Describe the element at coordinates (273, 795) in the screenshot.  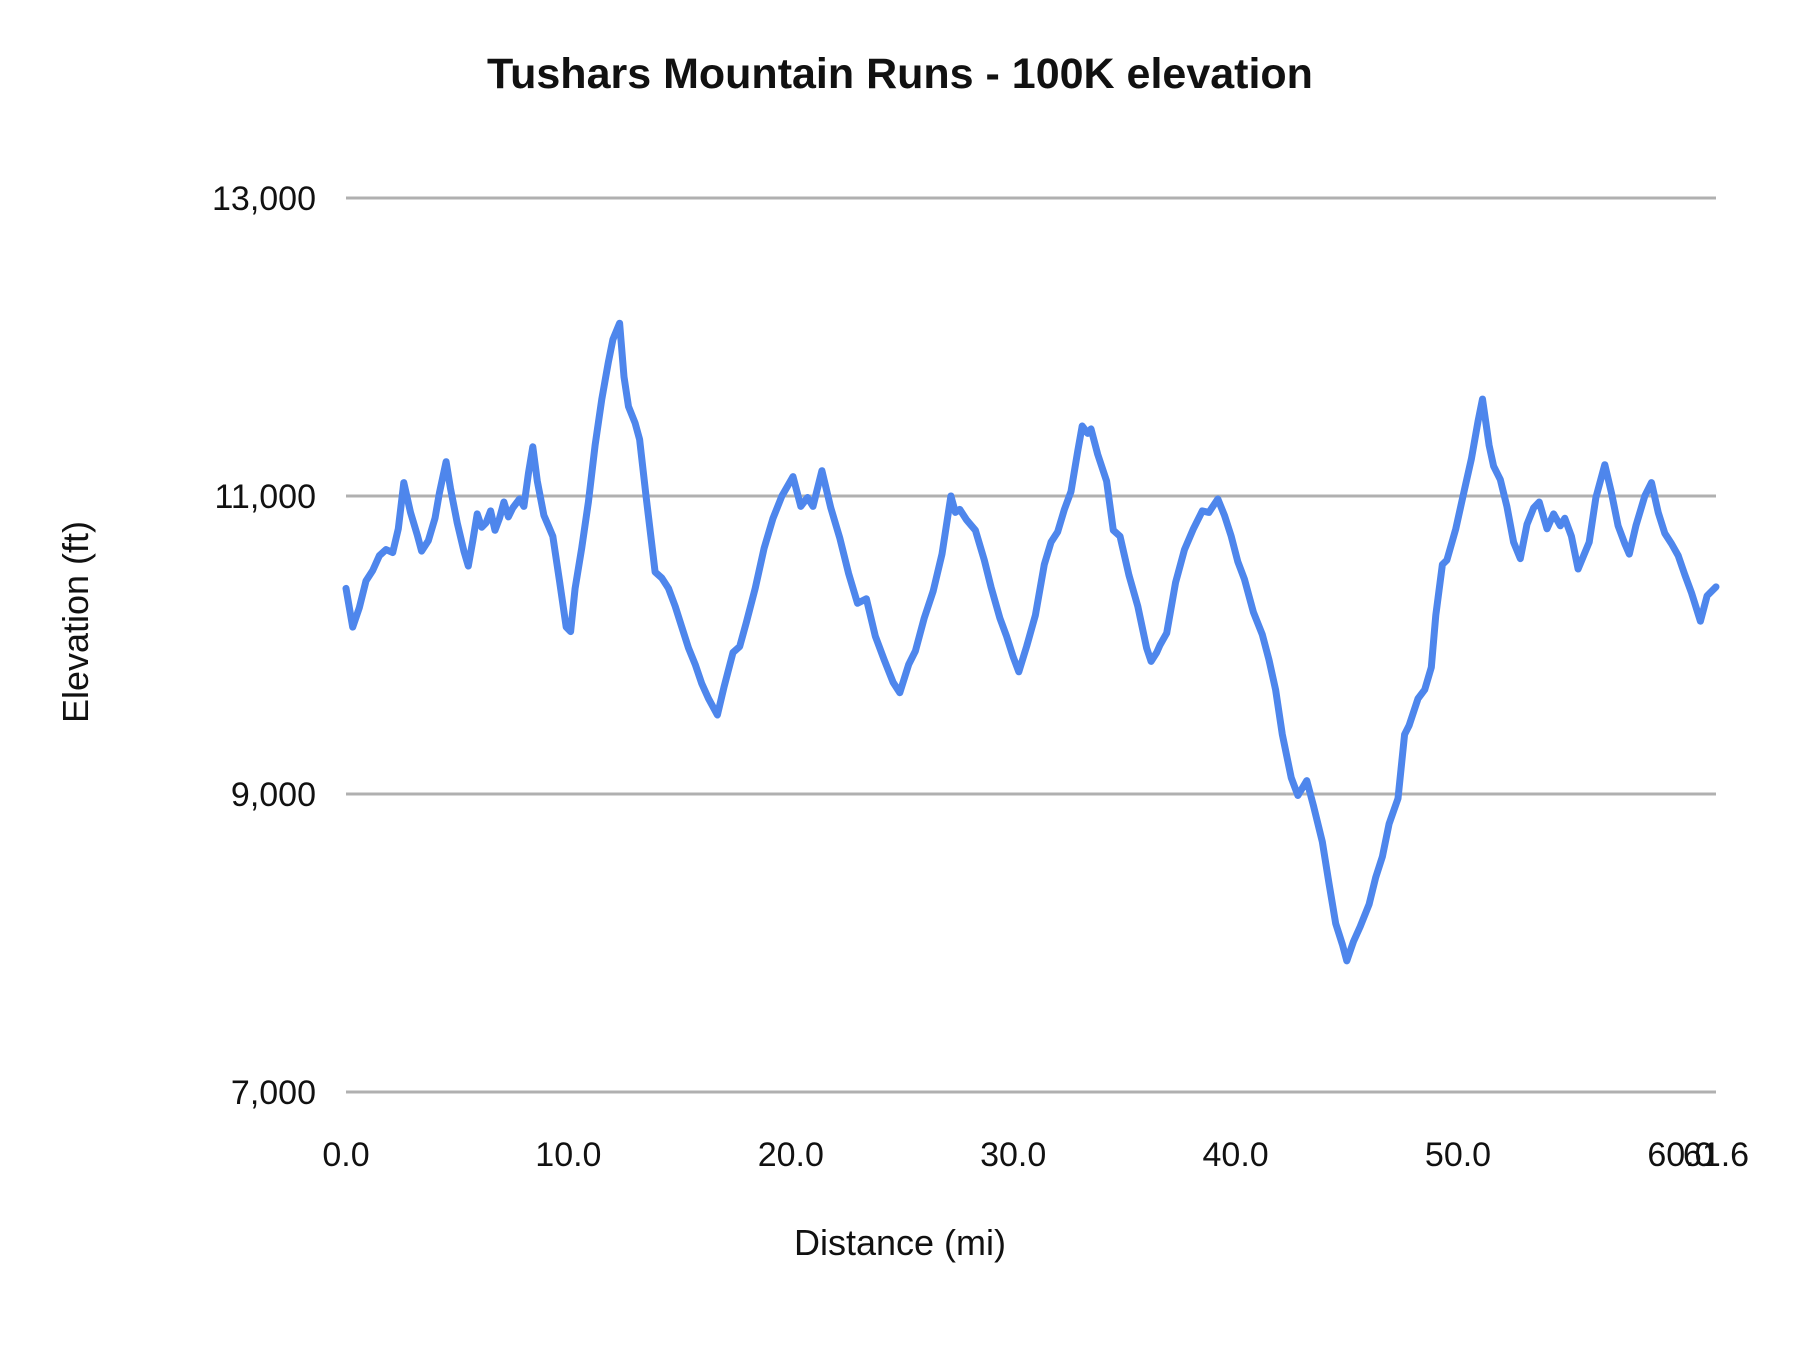
I see `y-tick-label: 9,000` at that location.